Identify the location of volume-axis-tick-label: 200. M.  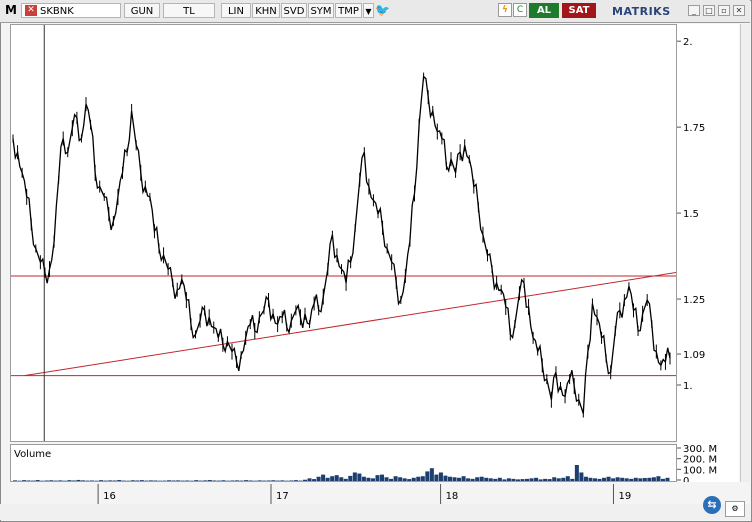
(700, 460).